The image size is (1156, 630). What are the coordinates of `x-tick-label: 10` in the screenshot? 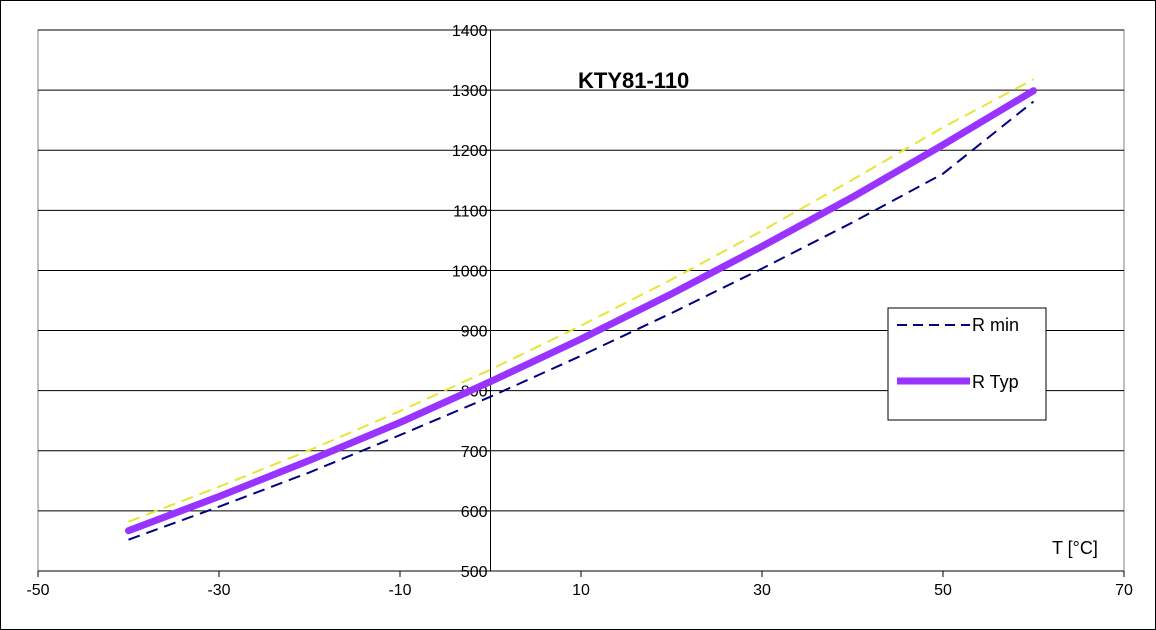 It's located at (581, 590).